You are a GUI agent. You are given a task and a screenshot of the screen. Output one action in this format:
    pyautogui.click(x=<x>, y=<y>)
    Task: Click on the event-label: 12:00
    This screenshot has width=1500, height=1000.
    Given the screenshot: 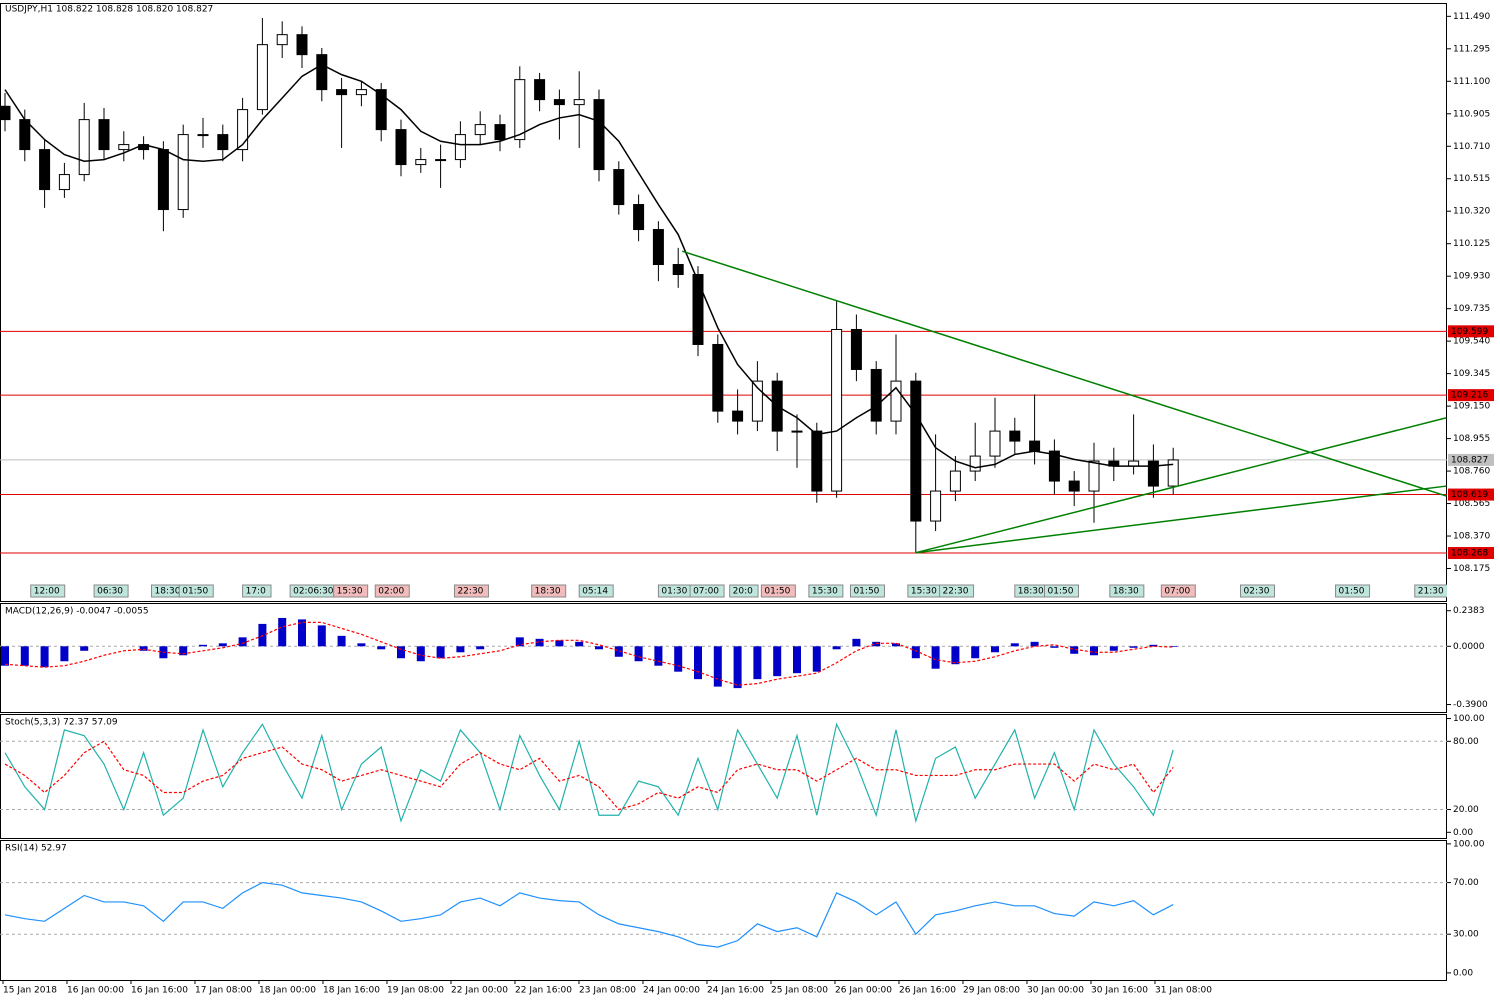 What is the action you would take?
    pyautogui.click(x=47, y=592)
    